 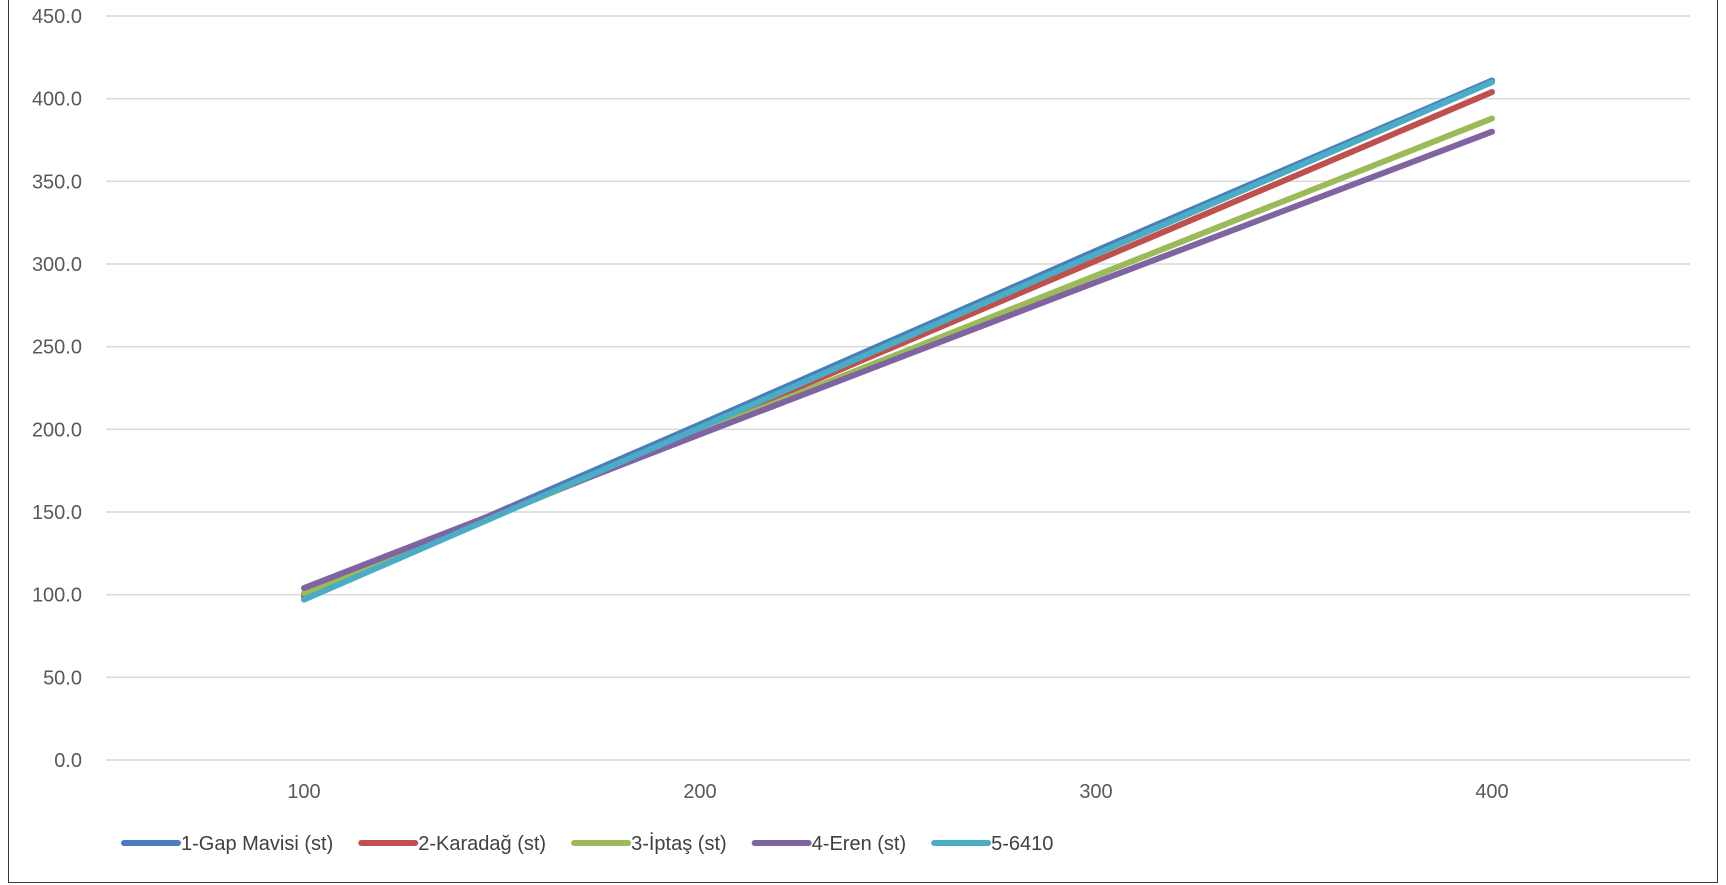 What do you see at coordinates (57, 513) in the screenshot?
I see `y-tick-label: 150.0` at bounding box center [57, 513].